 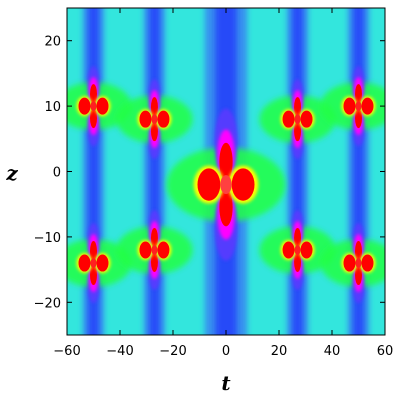 What do you see at coordinates (226, 383) in the screenshot?
I see `x-axis-title: t` at bounding box center [226, 383].